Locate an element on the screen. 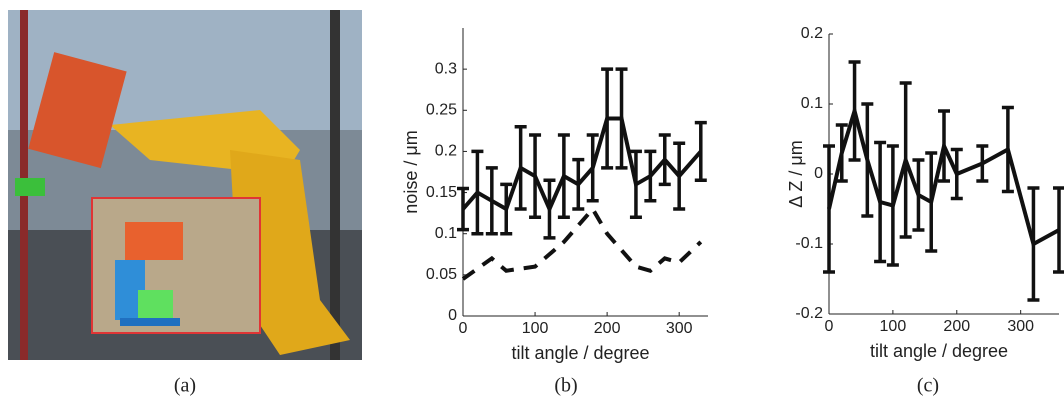  series-line is located at coordinates (582, 243).